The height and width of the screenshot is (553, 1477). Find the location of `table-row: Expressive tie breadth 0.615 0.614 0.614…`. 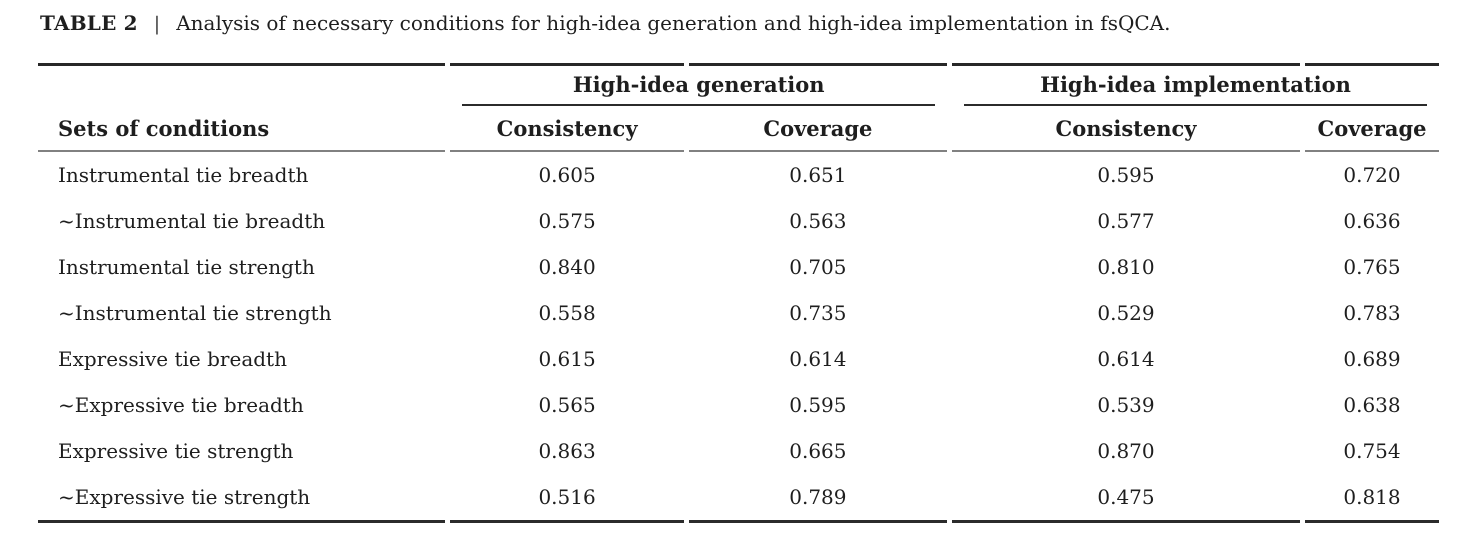

table-row: Expressive tie breadth 0.615 0.614 0.614… is located at coordinates (738, 359).